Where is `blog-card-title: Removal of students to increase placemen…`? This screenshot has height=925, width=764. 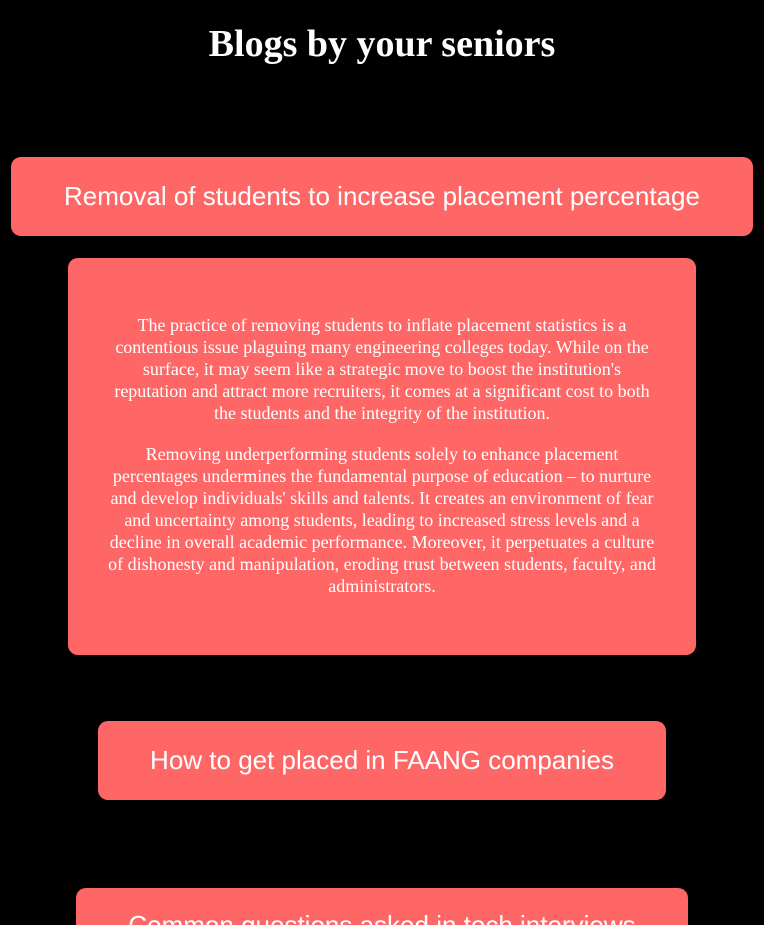
blog-card-title: Removal of students to increase placemen… is located at coordinates (382, 196).